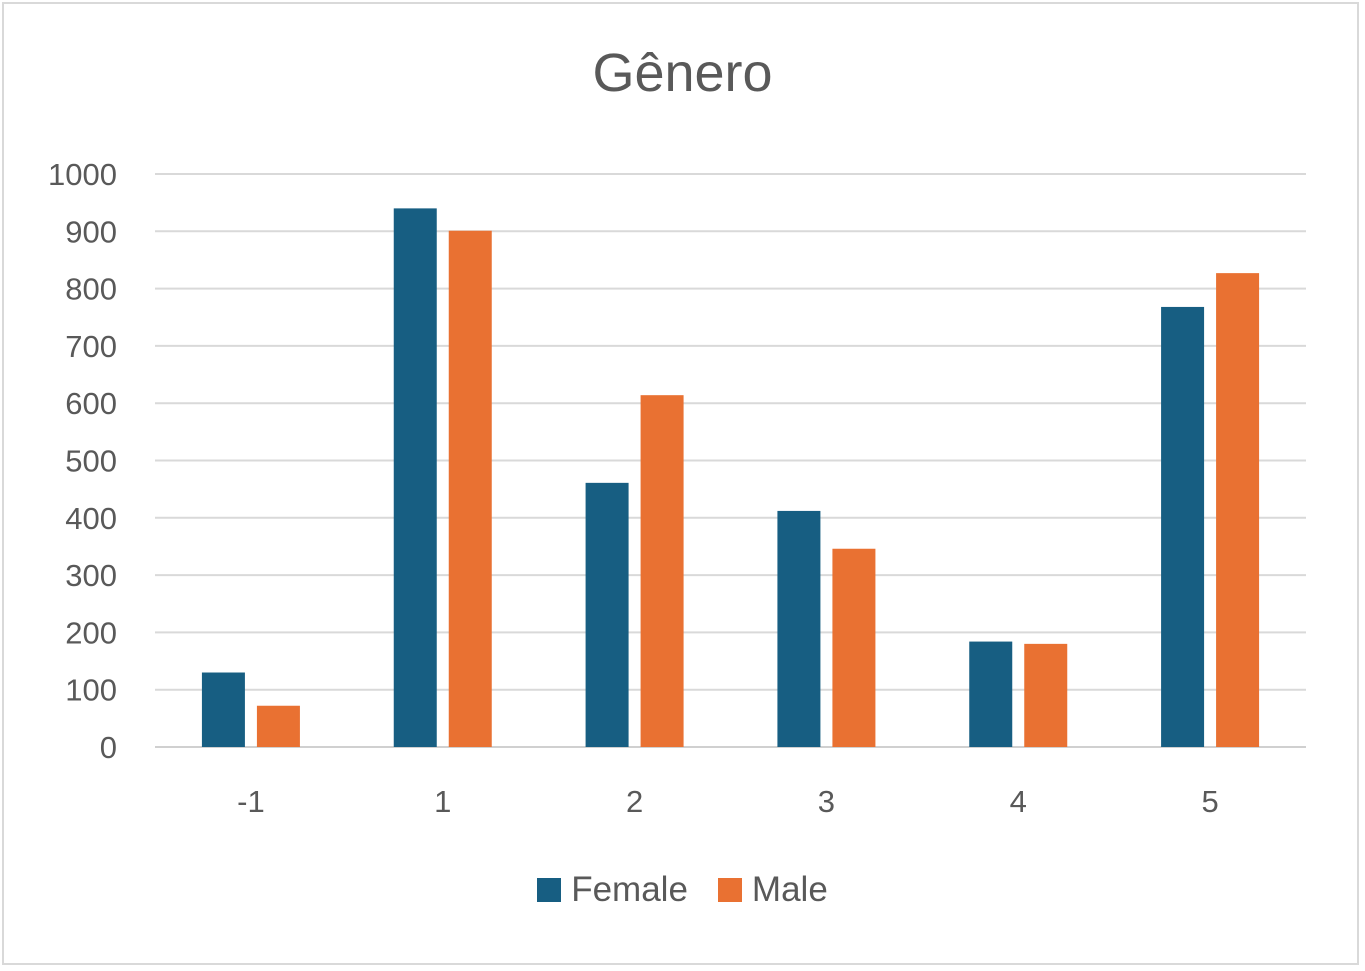 The height and width of the screenshot is (971, 1365). I want to click on y-tick-label: 800, so click(91, 289).